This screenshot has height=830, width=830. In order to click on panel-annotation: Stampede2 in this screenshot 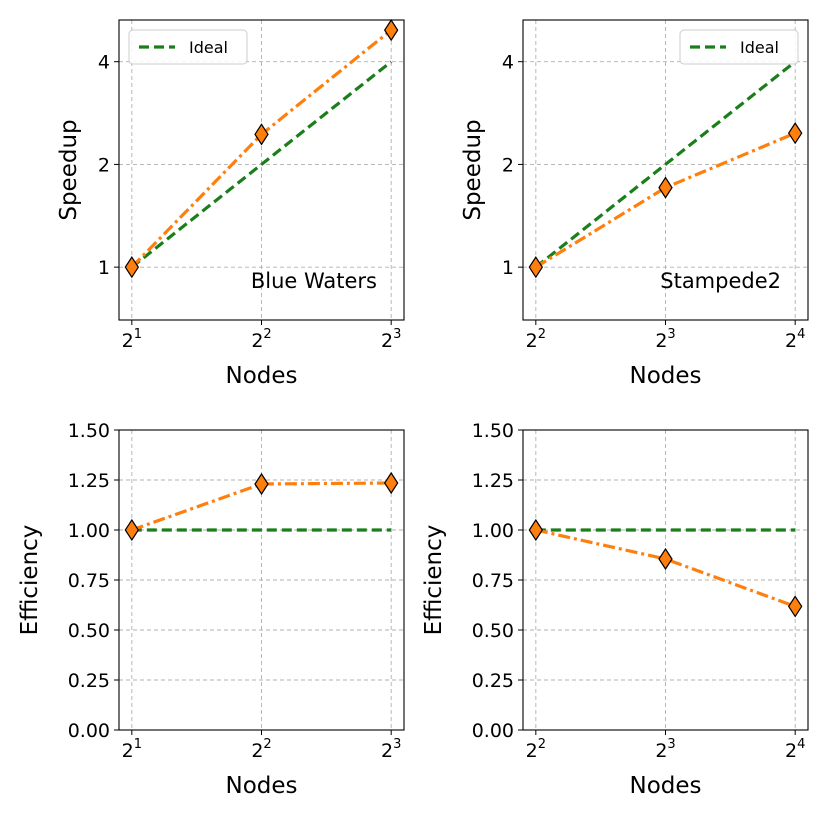, I will do `click(720, 281)`.